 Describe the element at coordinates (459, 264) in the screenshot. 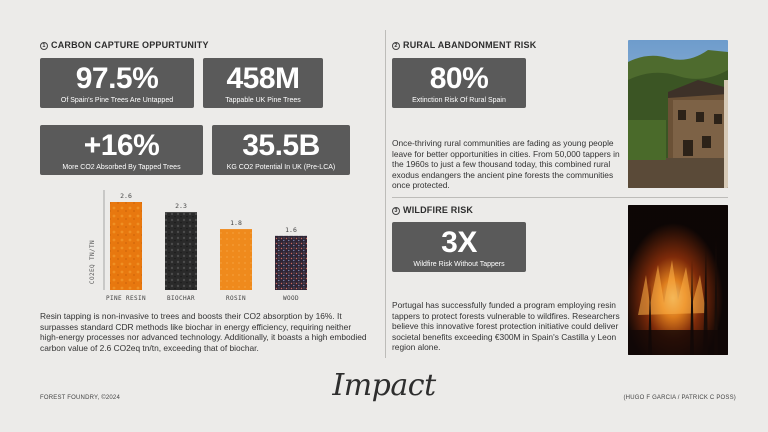

I see `stat-label: Wildfire Risk Without Tappers` at that location.